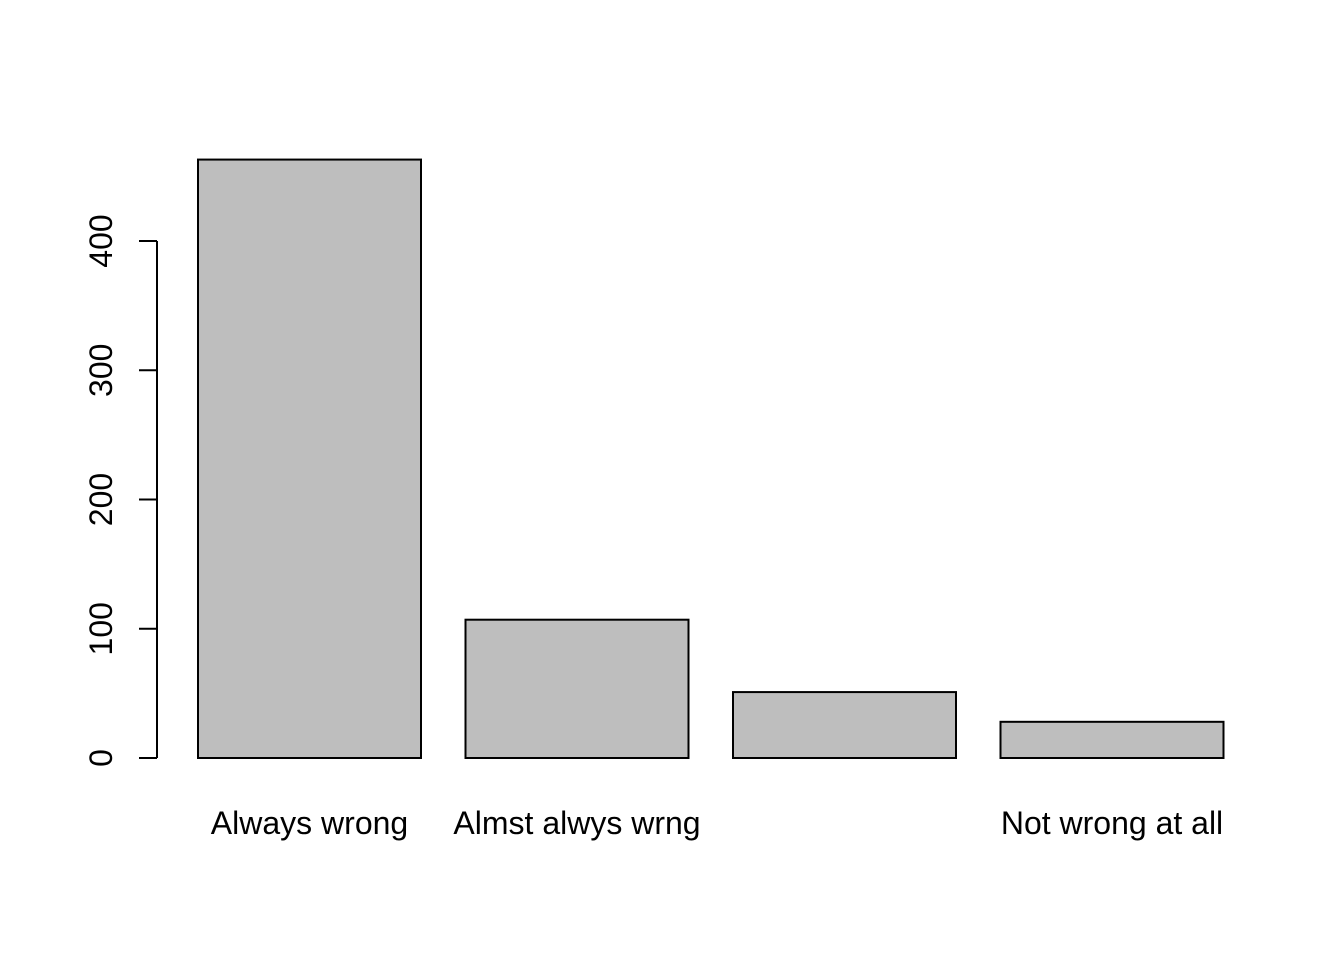  I want to click on y-tick-label-0: 0, so click(101, 758).